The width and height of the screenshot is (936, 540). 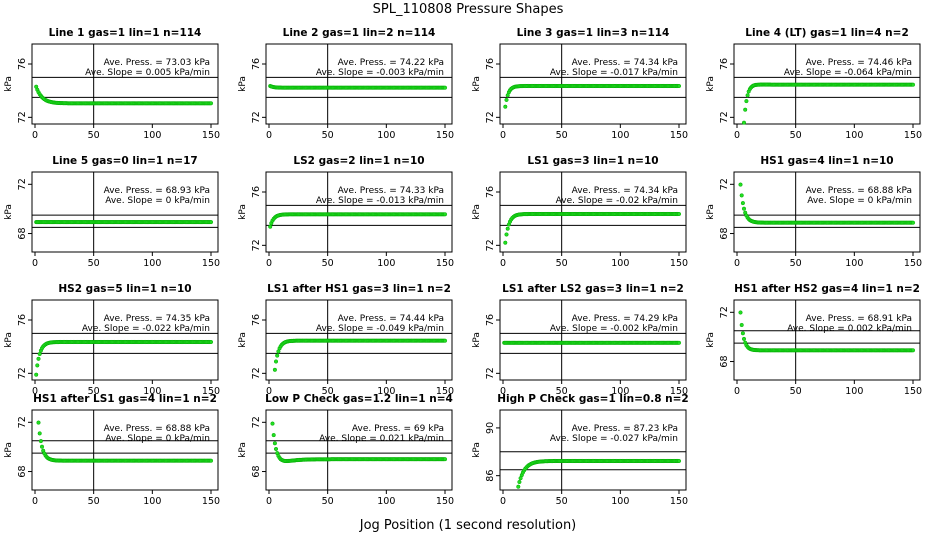 What do you see at coordinates (380, 73) in the screenshot?
I see `average-slope-label: Ave. Slope = -0.003 kPa/min` at bounding box center [380, 73].